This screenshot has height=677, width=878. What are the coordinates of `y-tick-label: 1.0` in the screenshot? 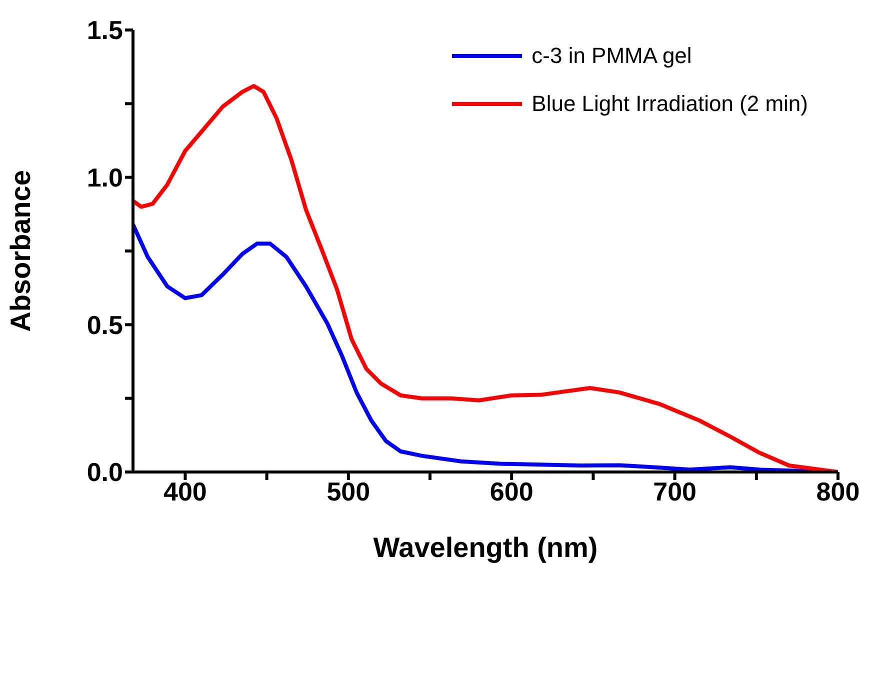 It's located at (104, 177).